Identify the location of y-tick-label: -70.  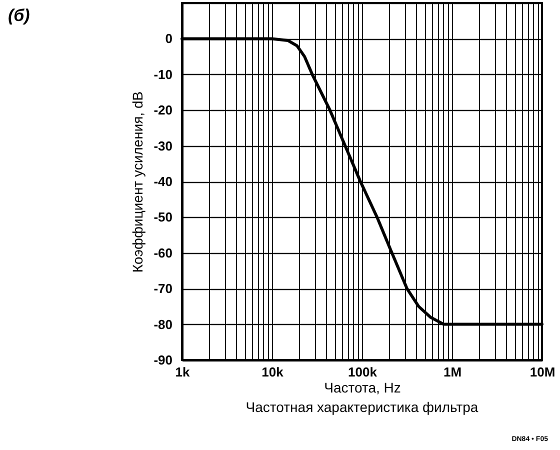
(163, 288).